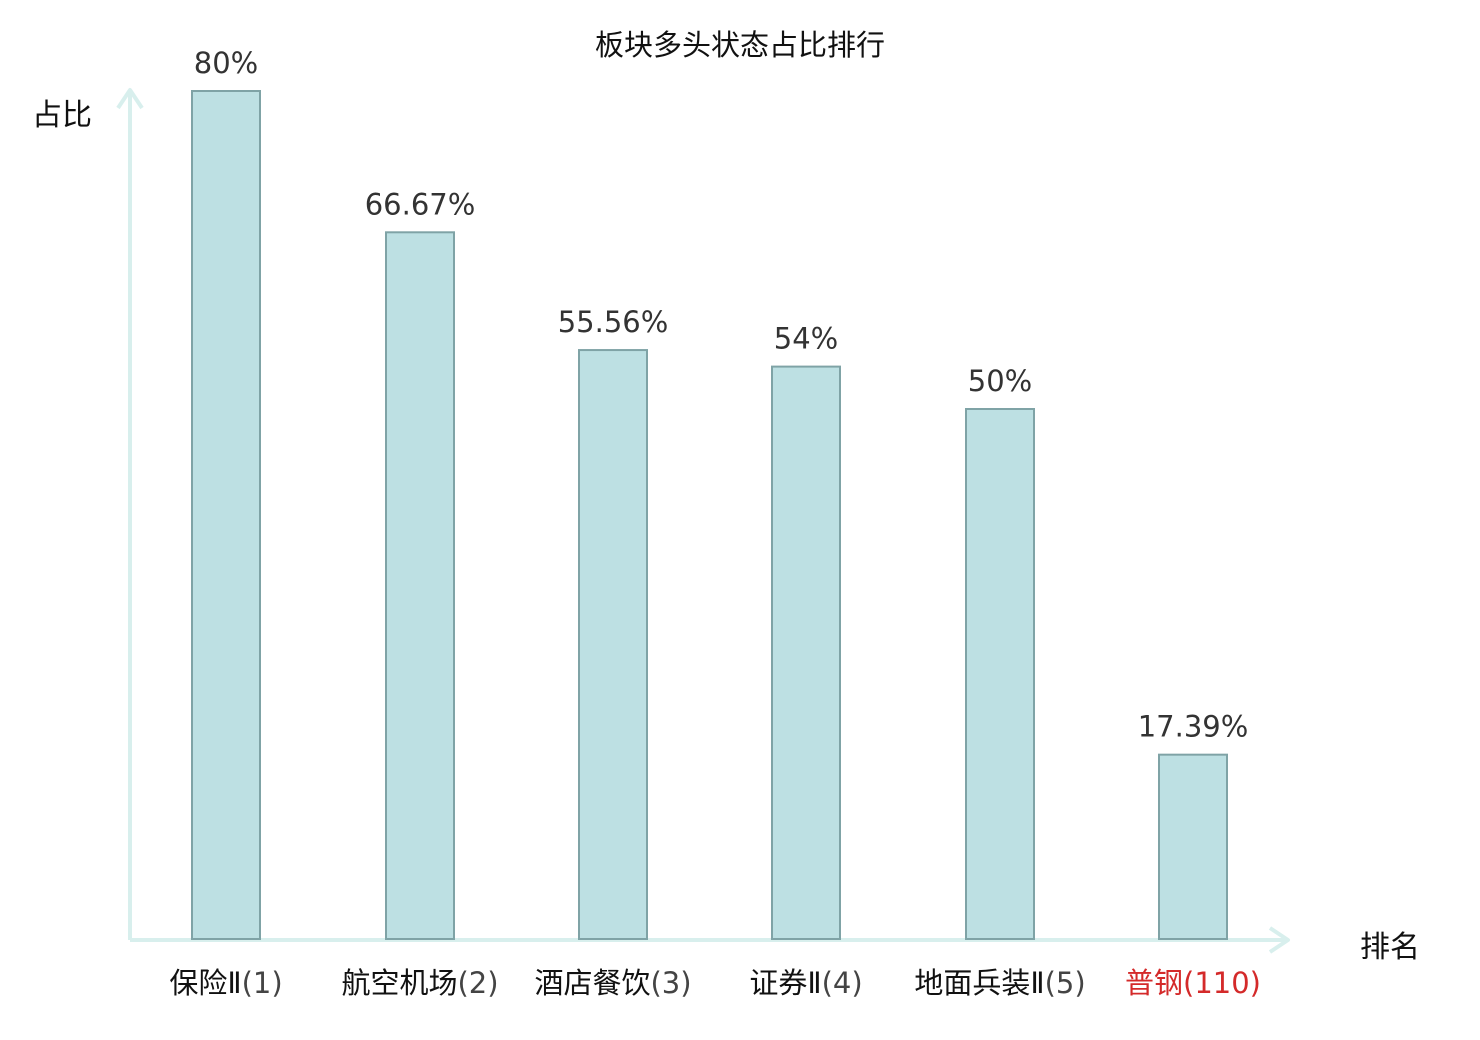  Describe the element at coordinates (62, 115) in the screenshot. I see `y-axis-label: 占比` at that location.